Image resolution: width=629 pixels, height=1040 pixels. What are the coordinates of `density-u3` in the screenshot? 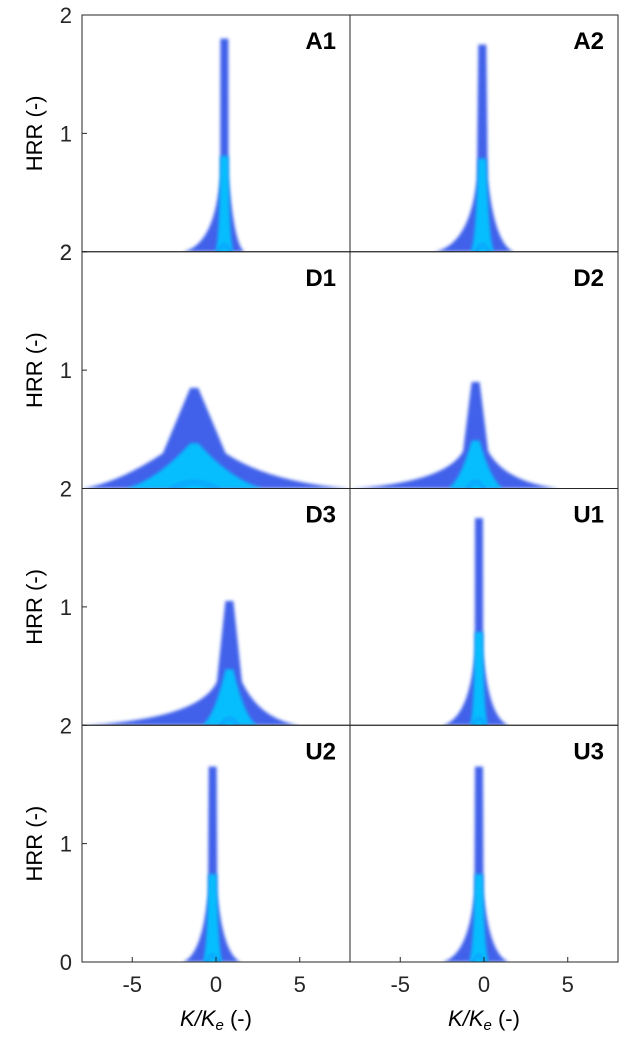 It's located at (476, 864).